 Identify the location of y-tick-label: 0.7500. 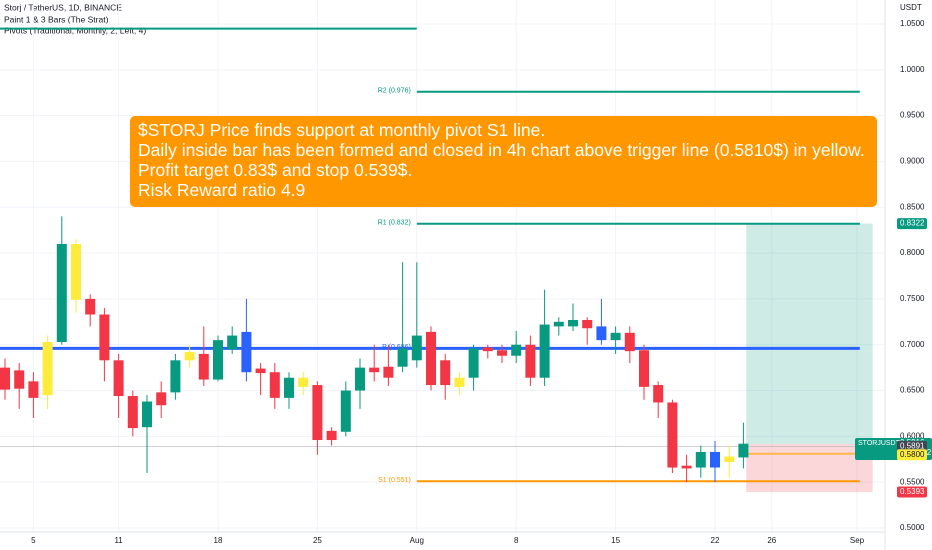
(912, 298).